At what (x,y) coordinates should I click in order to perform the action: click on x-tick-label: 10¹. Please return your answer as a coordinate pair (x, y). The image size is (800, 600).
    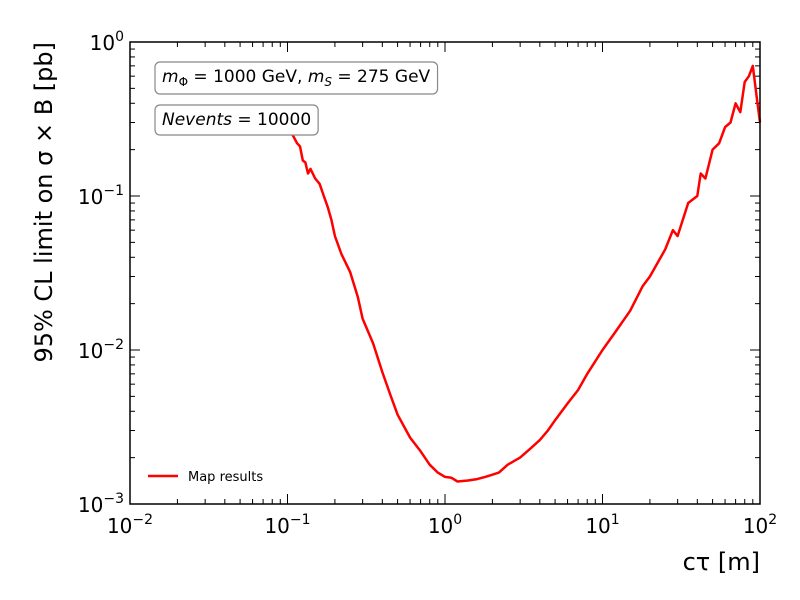
    Looking at the image, I should click on (602, 525).